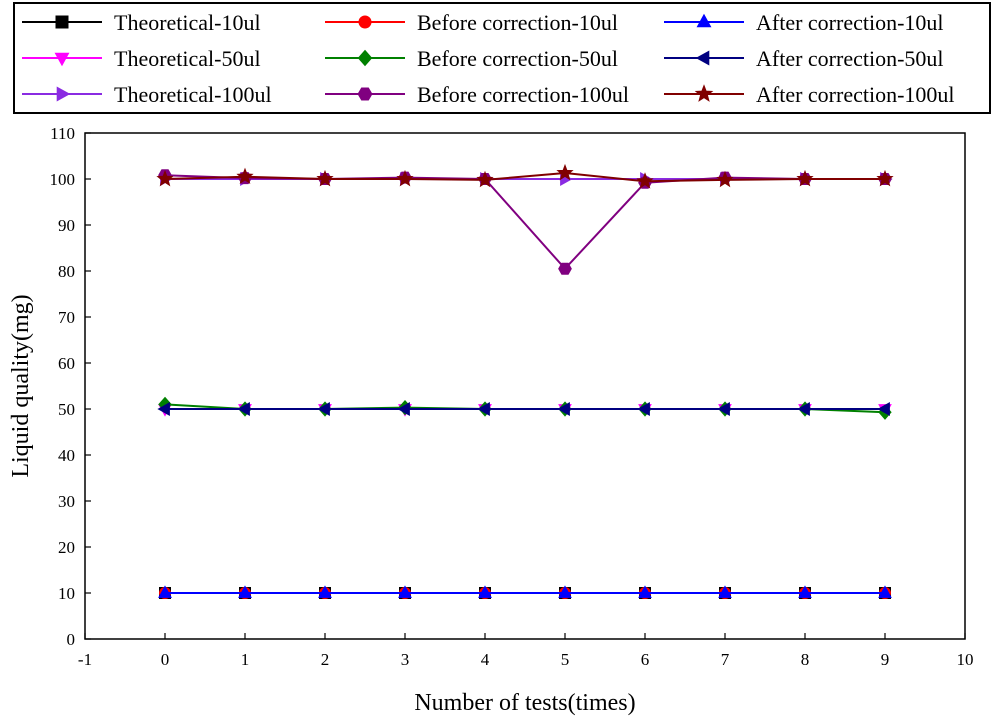 The height and width of the screenshot is (722, 1000). Describe the element at coordinates (66, 317) in the screenshot. I see `y-tick-label: 70` at that location.